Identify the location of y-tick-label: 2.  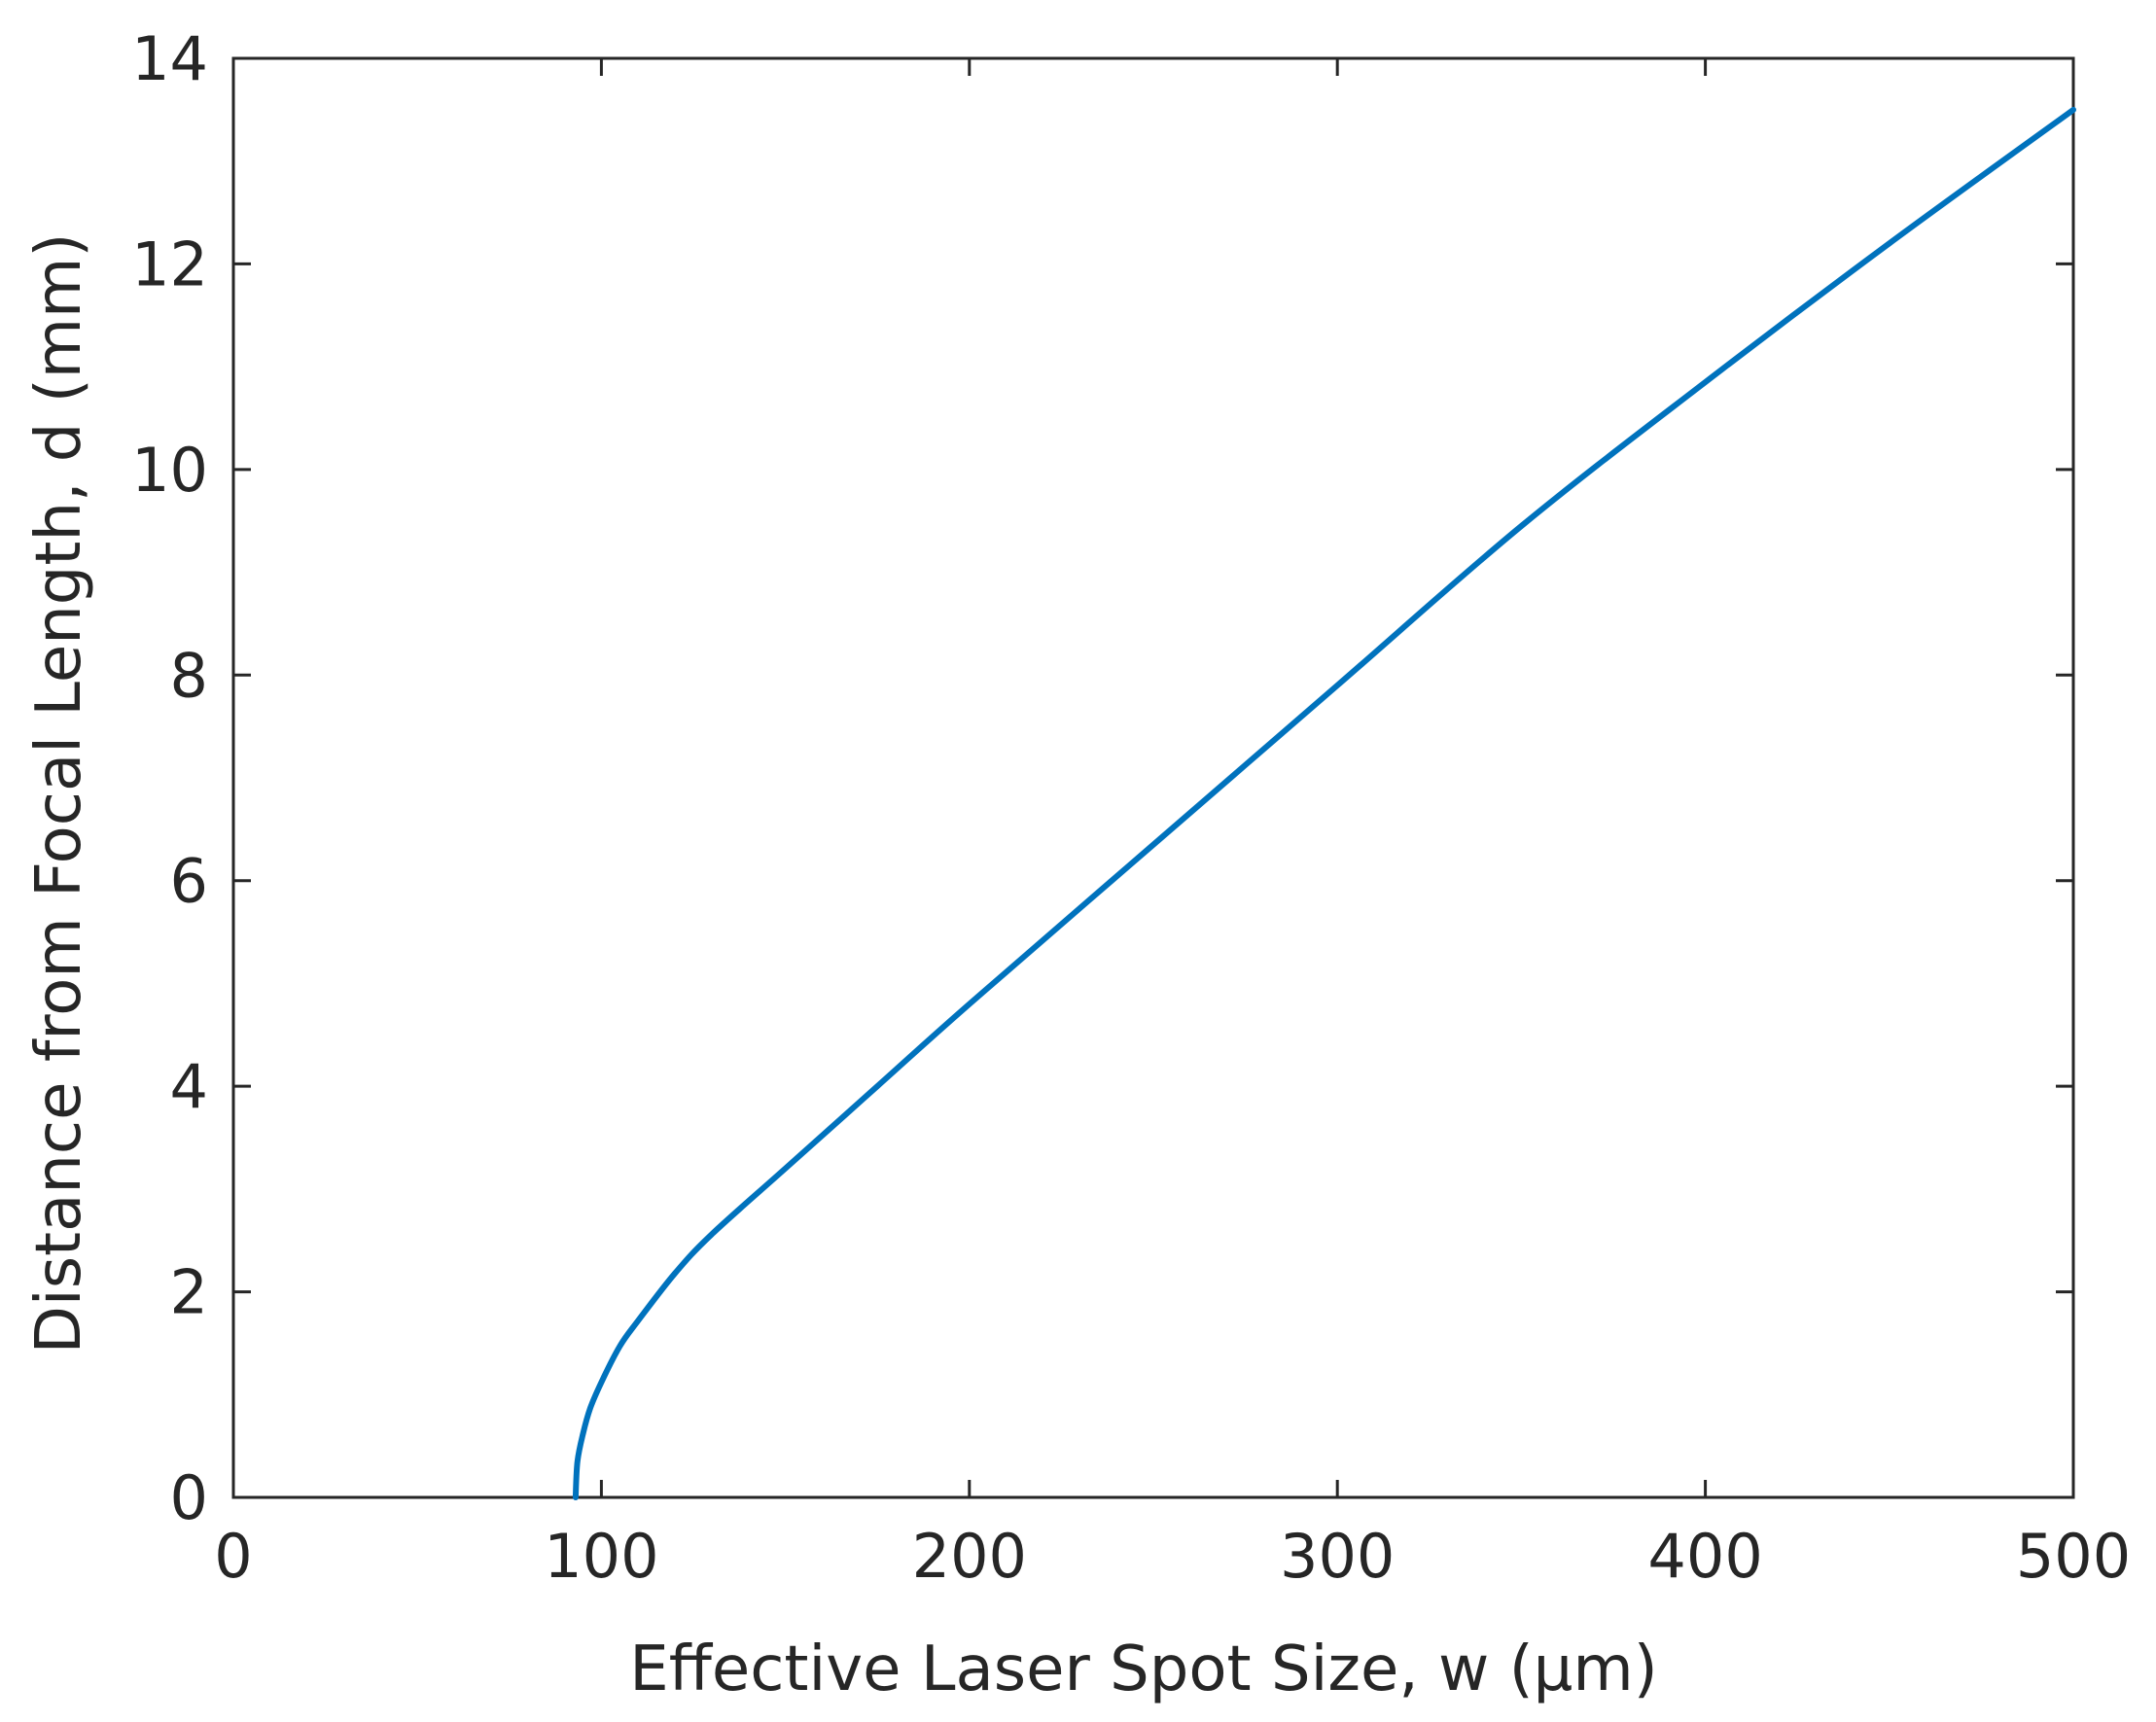
(189, 1293).